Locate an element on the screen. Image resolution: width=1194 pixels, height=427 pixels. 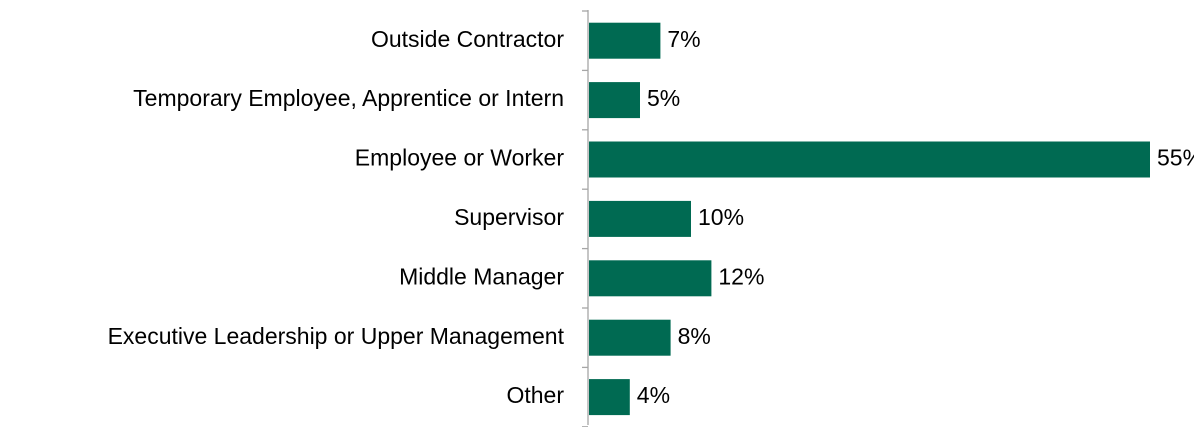
category-label: Other is located at coordinates (535, 395).